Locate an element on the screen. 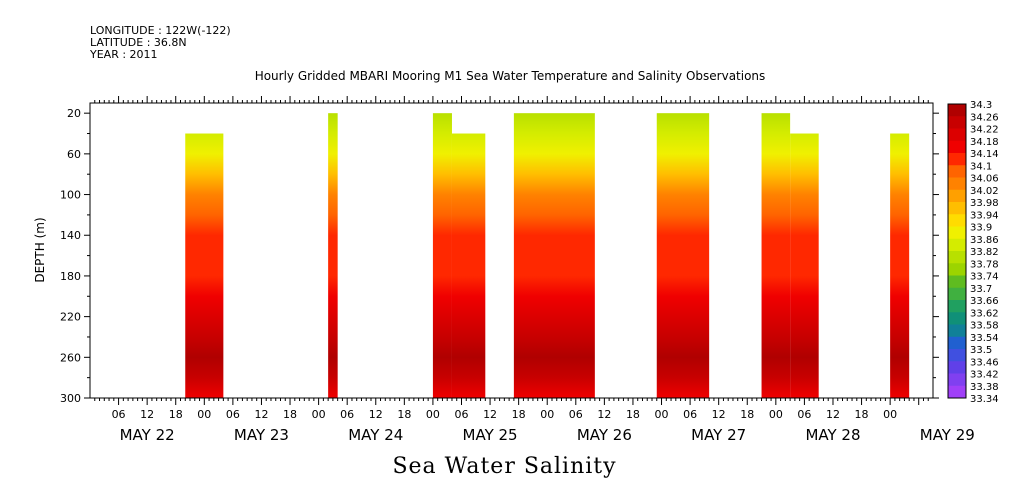 Image resolution: width=1009 pixels, height=504 pixels. colorbar-label: 33.58 is located at coordinates (984, 326).